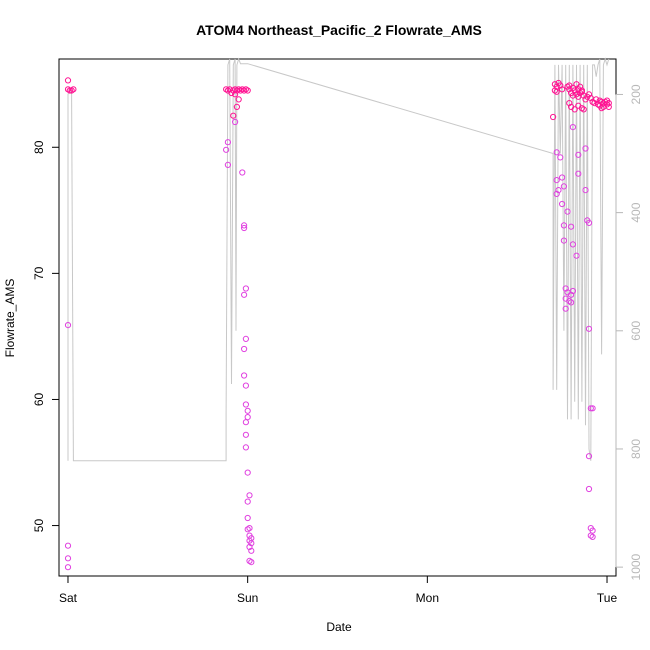 The height and width of the screenshot is (650, 650). What do you see at coordinates (636, 212) in the screenshot?
I see `y2-tick-label: 400` at bounding box center [636, 212].